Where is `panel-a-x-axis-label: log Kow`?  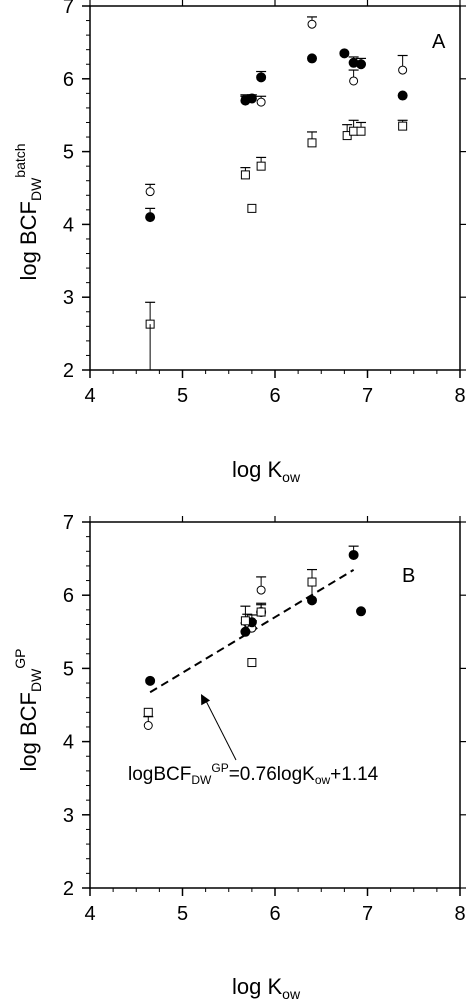
panel-a-x-axis-label: log Kow is located at coordinates (266, 471).